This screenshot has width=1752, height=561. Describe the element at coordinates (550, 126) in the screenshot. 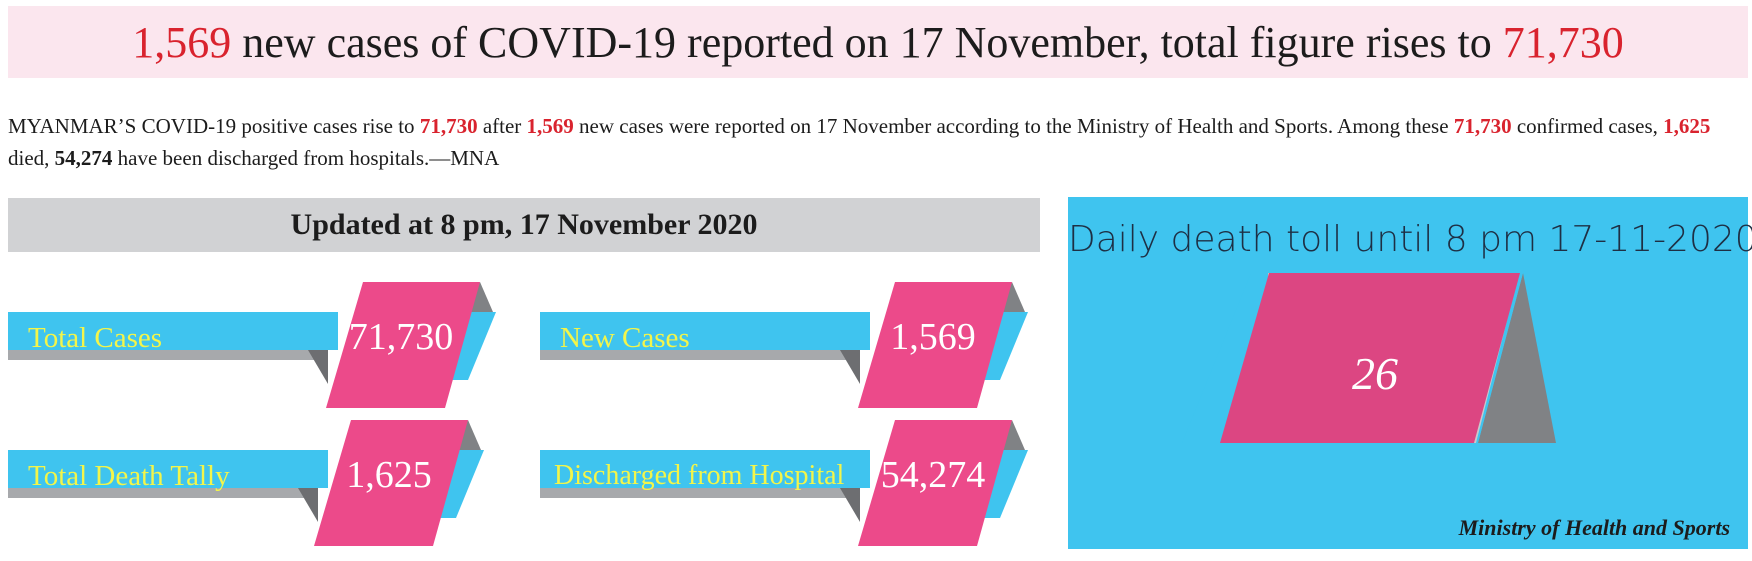

I see `lead-new-cases: 1,569` at that location.